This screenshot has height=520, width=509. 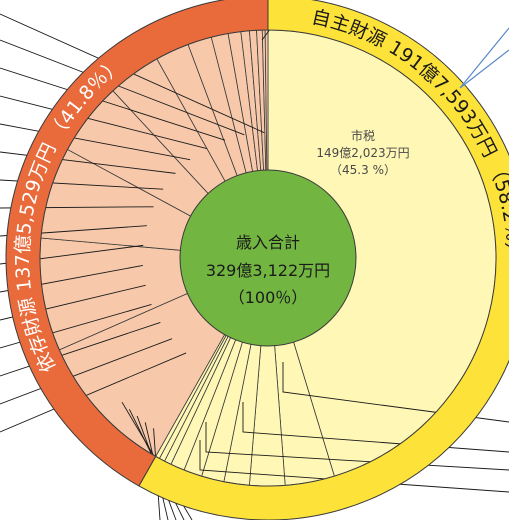 I want to click on center-amount: 329億3,122万円, so click(x=268, y=270).